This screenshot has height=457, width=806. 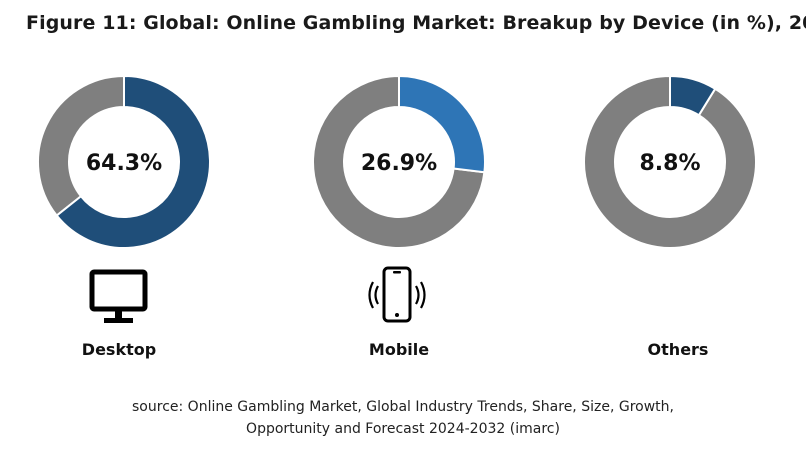 I want to click on donut-segment-others, so click(x=693, y=95).